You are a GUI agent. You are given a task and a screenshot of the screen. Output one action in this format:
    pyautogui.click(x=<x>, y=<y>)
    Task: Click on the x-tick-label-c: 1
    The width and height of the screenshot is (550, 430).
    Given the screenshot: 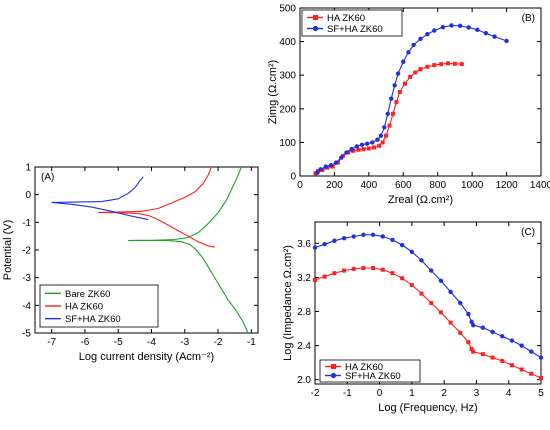 What is the action you would take?
    pyautogui.click(x=412, y=393)
    